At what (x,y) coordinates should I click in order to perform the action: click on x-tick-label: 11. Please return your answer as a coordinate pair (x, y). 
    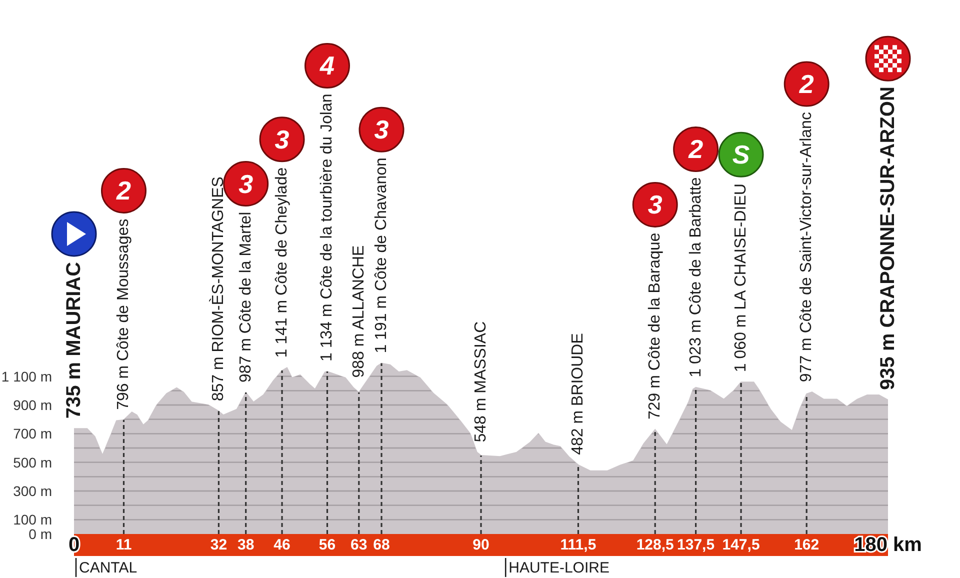
    Looking at the image, I should click on (124, 545).